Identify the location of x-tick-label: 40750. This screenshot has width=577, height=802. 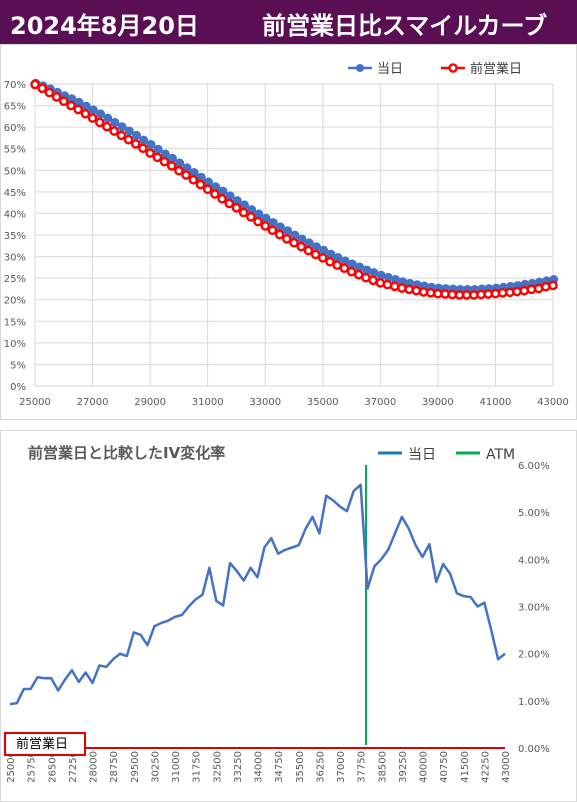
(444, 767).